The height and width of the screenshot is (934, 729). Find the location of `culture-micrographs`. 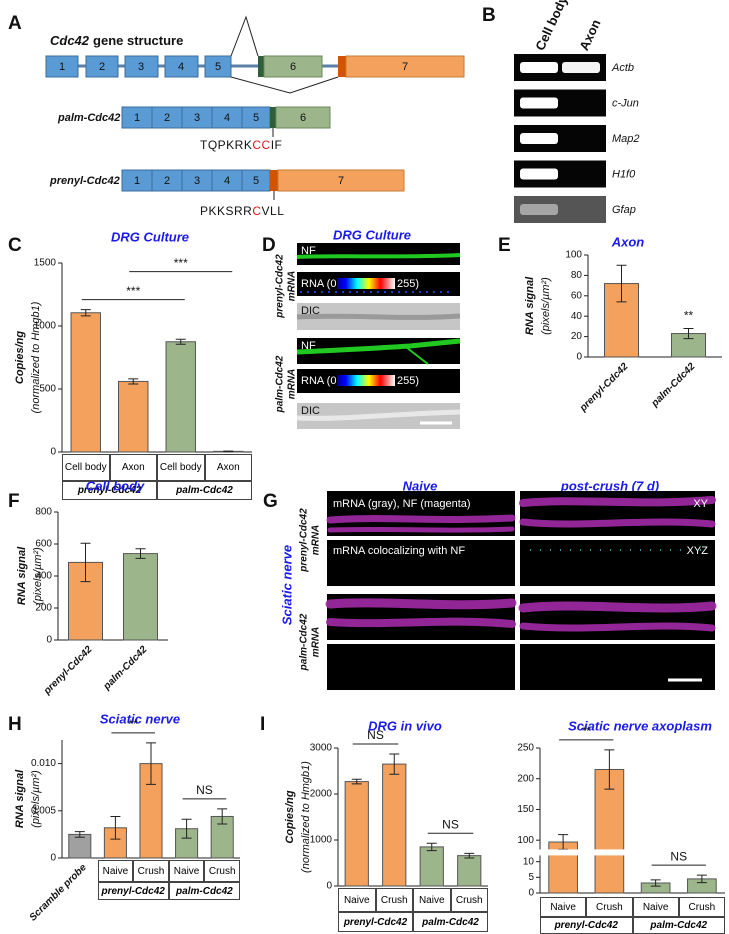

culture-micrographs is located at coordinates (378, 336).